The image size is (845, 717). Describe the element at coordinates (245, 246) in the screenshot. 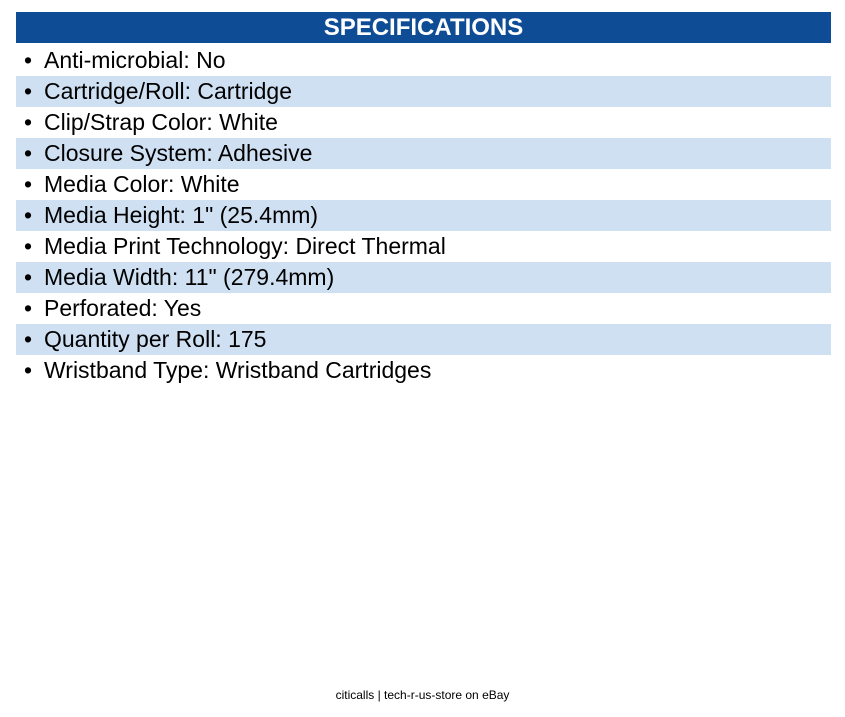

I see `spec-text: Media Print Technology: Direct Thermal` at that location.